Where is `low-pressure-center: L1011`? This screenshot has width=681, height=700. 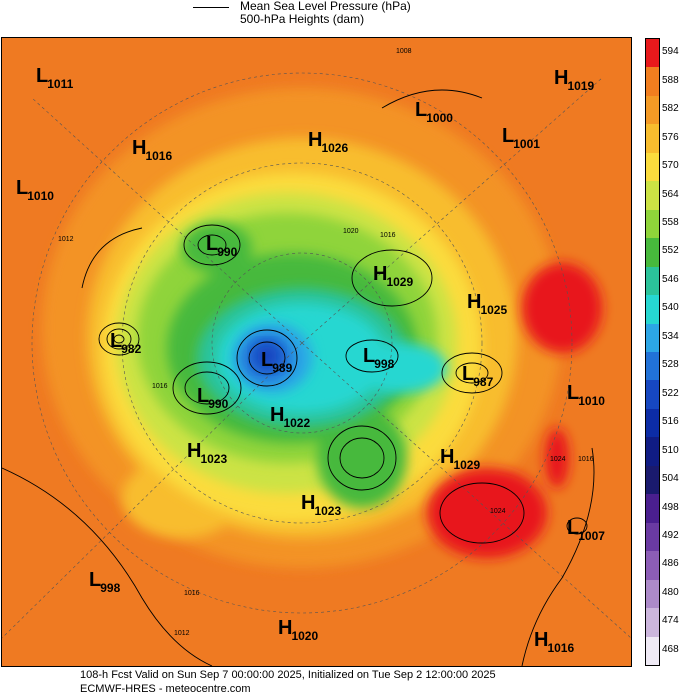
low-pressure-center: L1011 is located at coordinates (55, 78).